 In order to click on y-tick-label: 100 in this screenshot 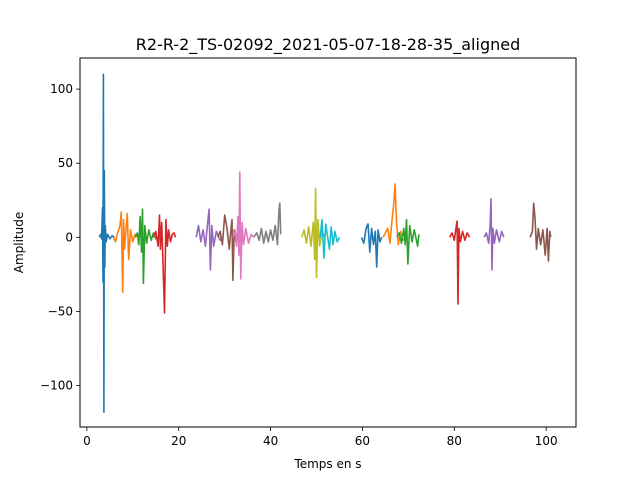, I will do `click(61, 89)`.